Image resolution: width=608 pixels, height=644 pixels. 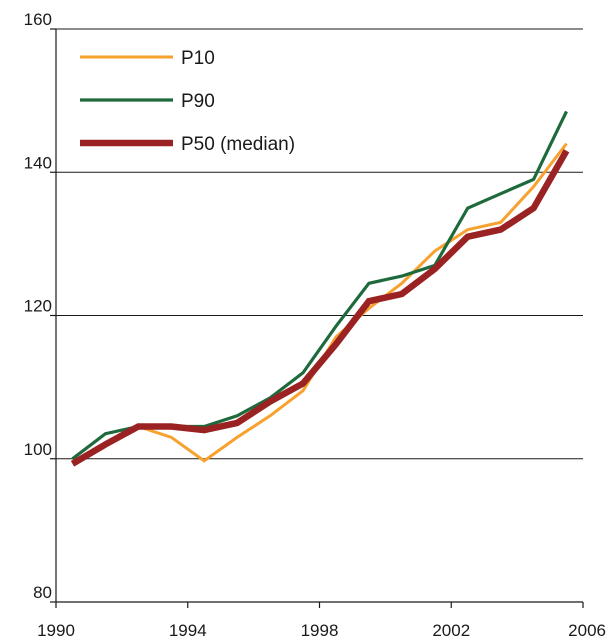 I want to click on legend-label-p10: P10, so click(x=198, y=58).